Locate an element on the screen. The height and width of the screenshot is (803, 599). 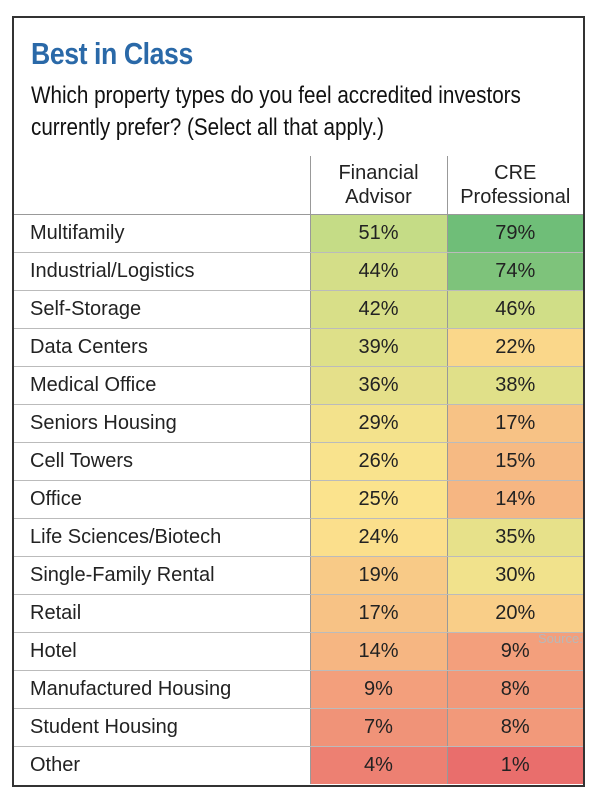
table-row: Seniors Housing 29% 17% is located at coordinates (298, 423).